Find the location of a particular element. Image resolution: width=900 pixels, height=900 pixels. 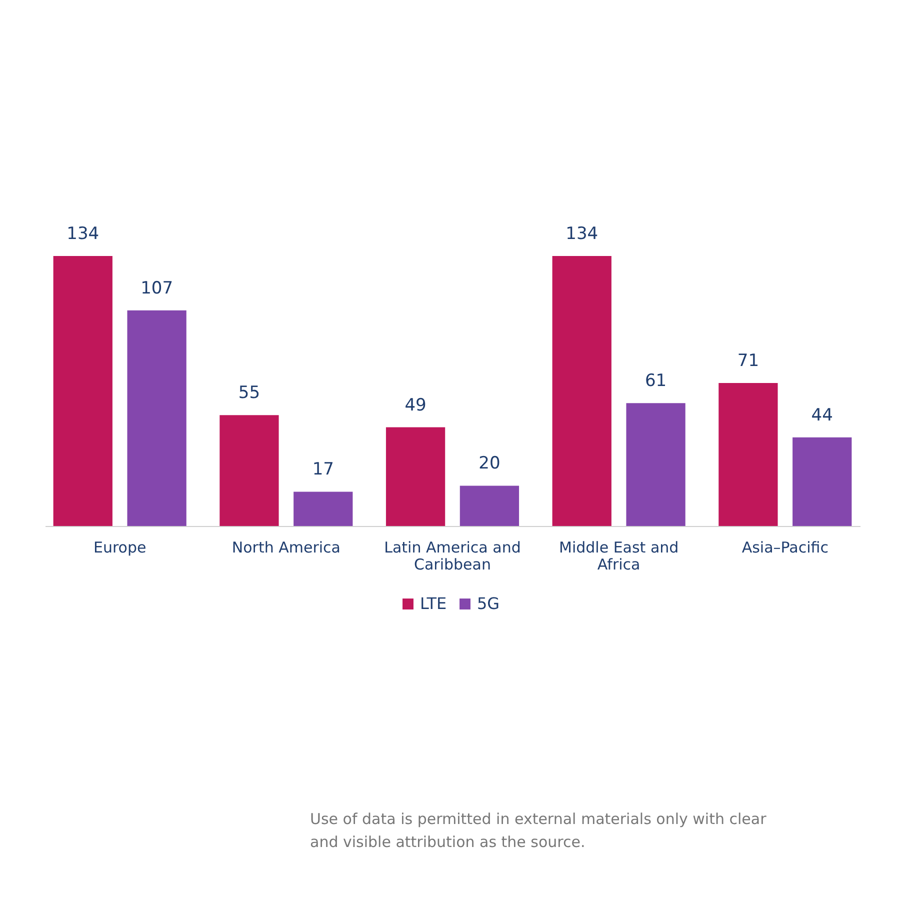

data-label: 61 is located at coordinates (655, 381).